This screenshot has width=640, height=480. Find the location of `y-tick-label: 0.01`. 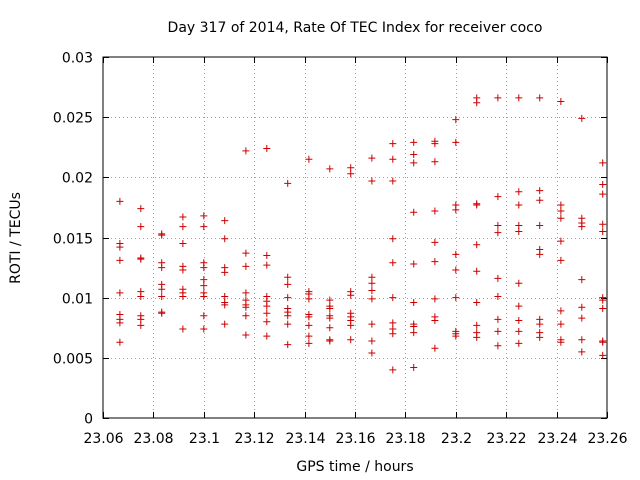

y-tick-label: 0.01 is located at coordinates (77, 300).